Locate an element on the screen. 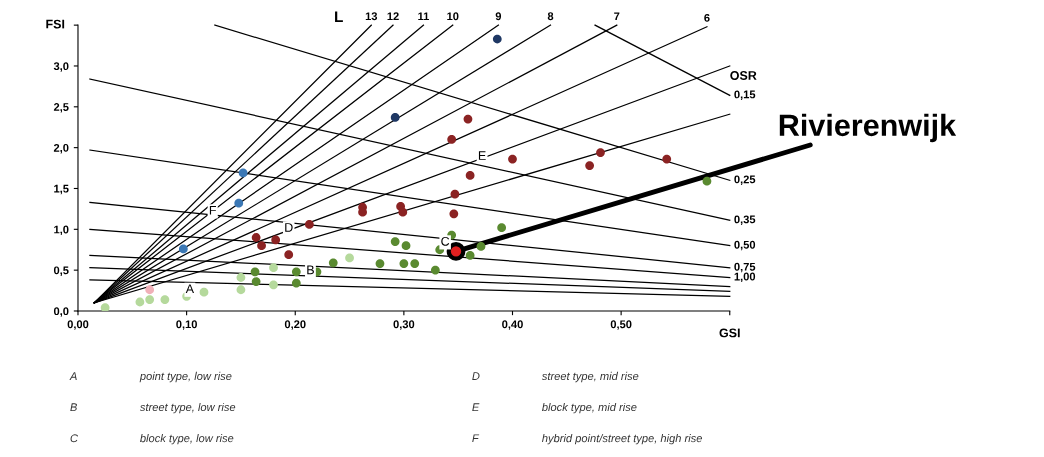 The image size is (1044, 457). x-axis-title: GSI is located at coordinates (729, 333).